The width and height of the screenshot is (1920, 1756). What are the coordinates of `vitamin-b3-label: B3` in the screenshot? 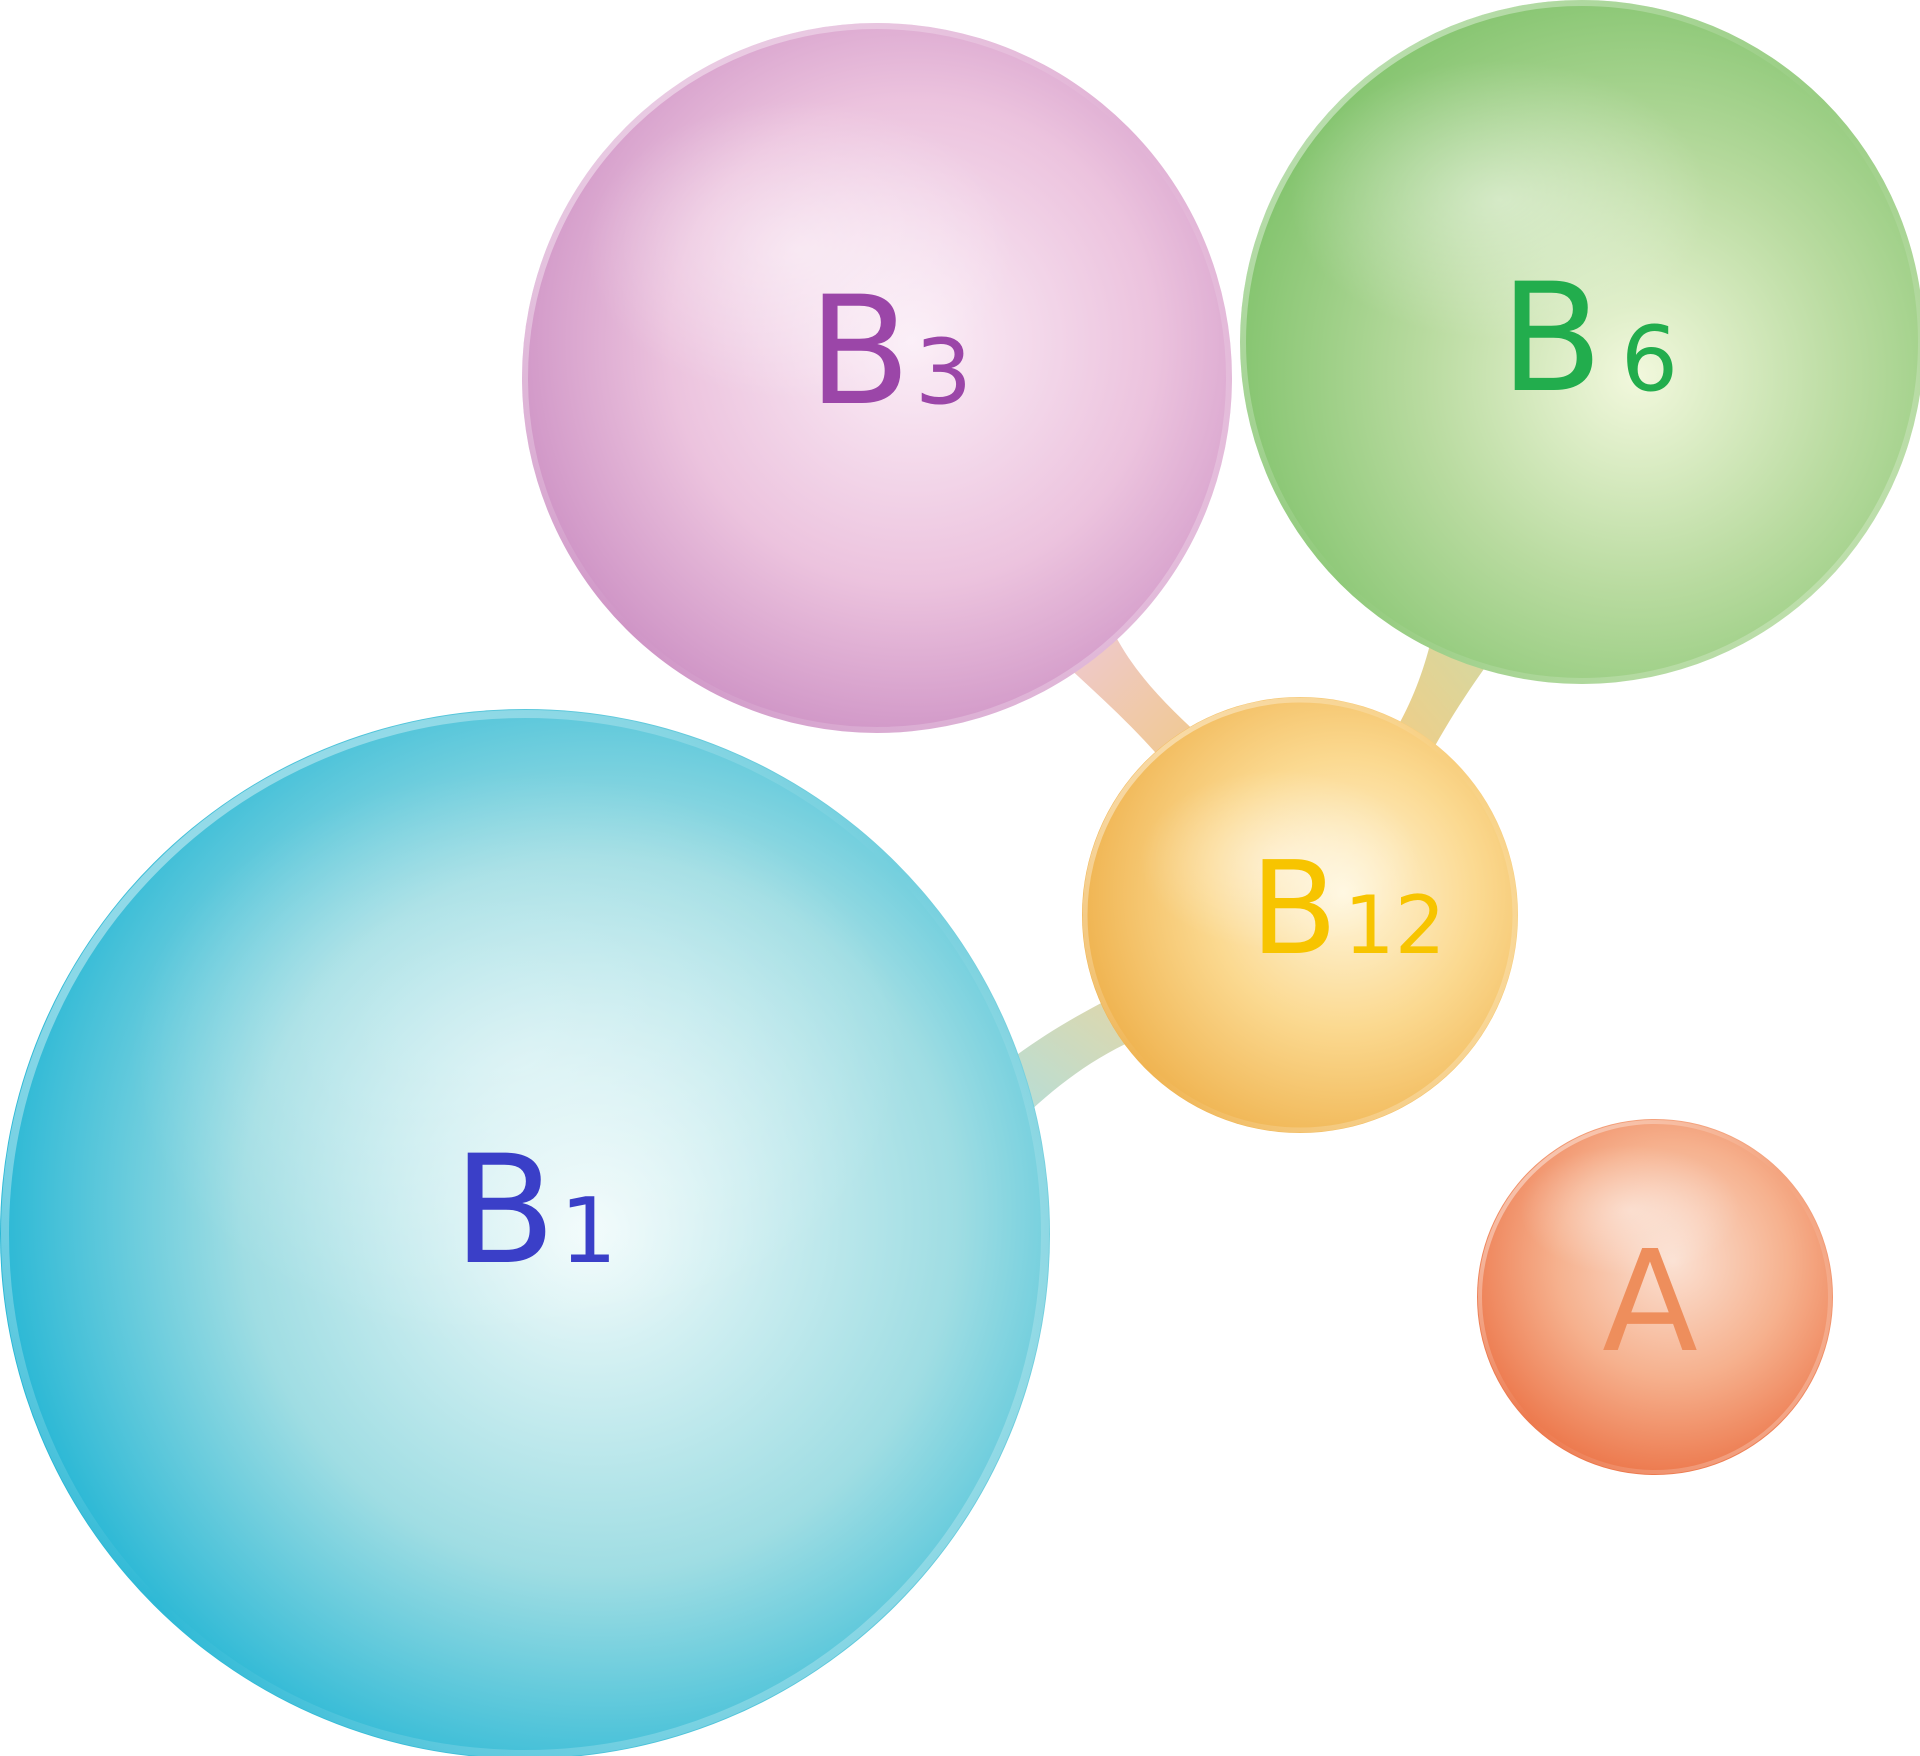 It's located at (890, 352).